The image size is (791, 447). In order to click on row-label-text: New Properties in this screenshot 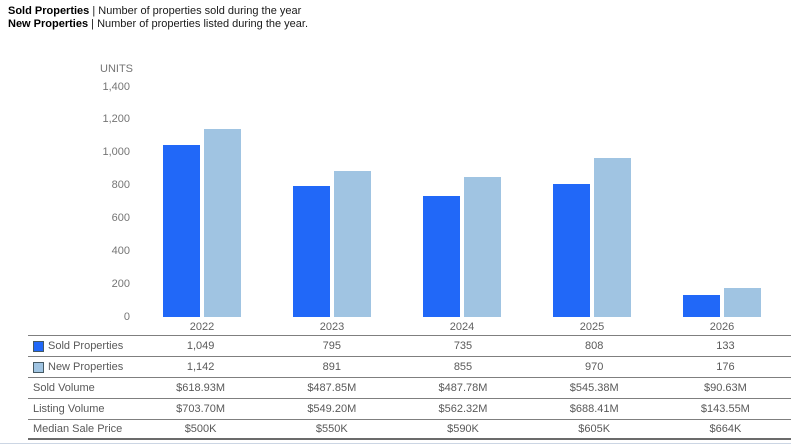, I will do `click(86, 367)`.